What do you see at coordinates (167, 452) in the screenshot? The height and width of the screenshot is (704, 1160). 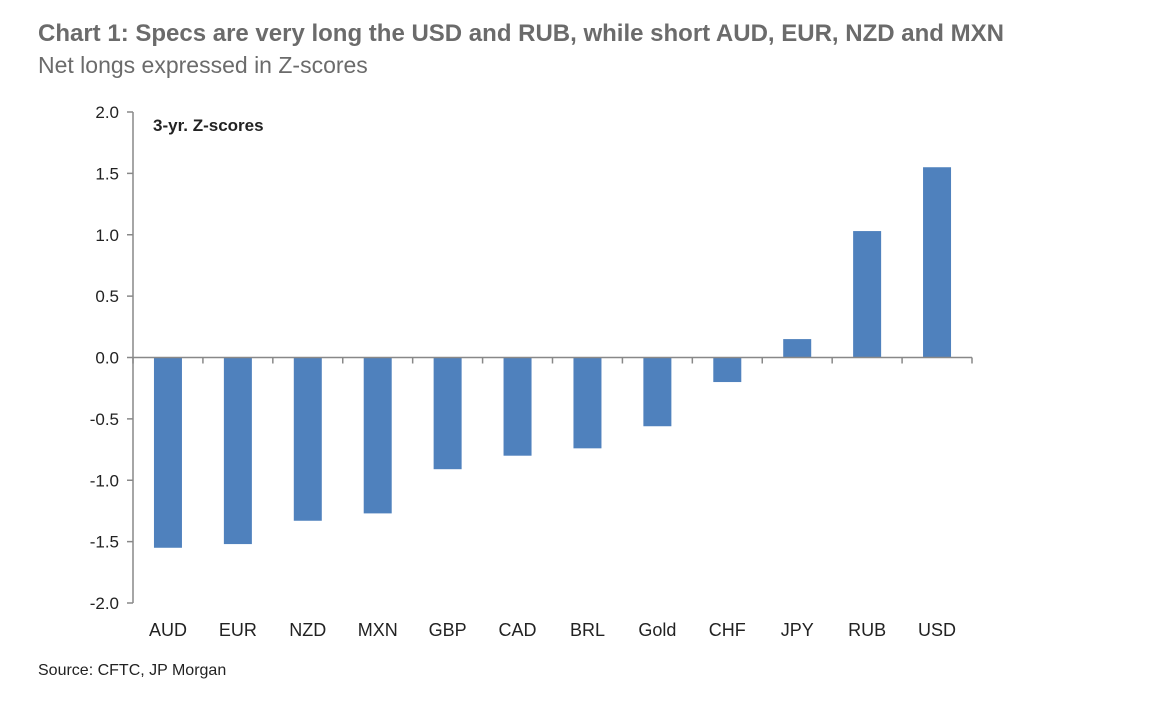 I see `bar-aud` at bounding box center [167, 452].